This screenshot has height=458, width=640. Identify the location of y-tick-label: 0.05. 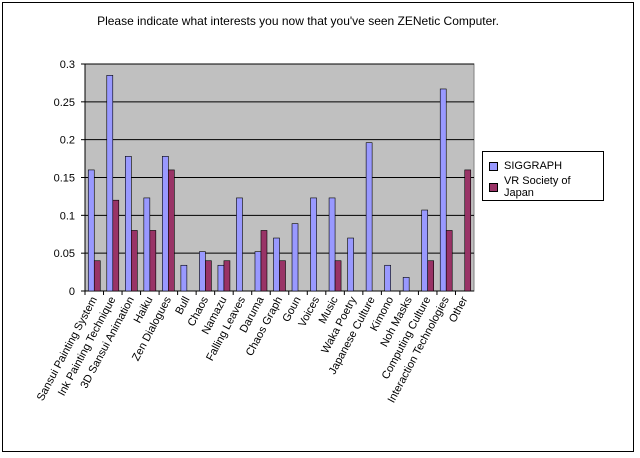
(64, 254).